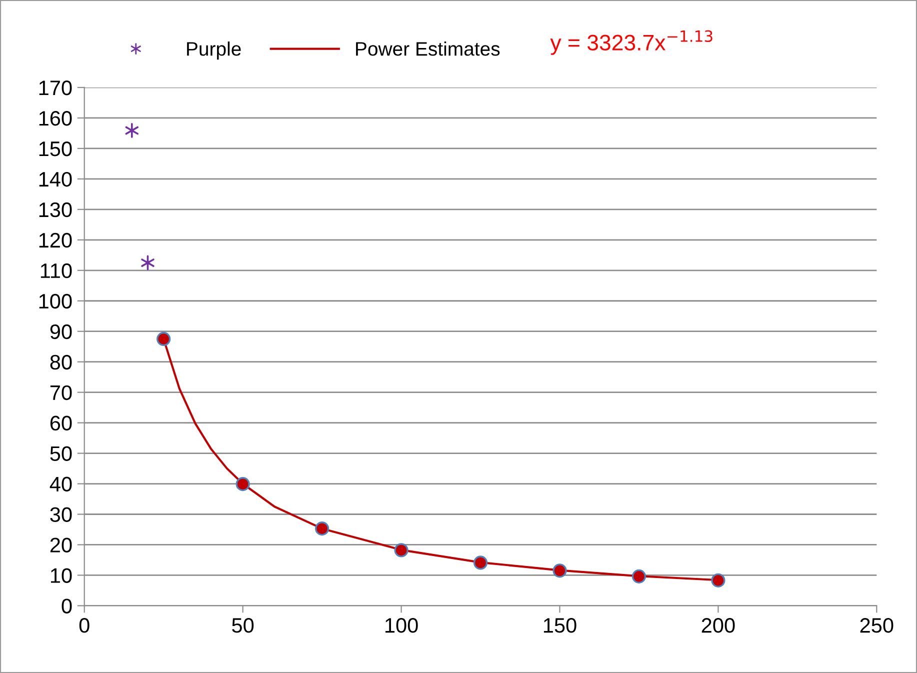 This screenshot has width=917, height=673. I want to click on y-tick-label: 30, so click(61, 514).